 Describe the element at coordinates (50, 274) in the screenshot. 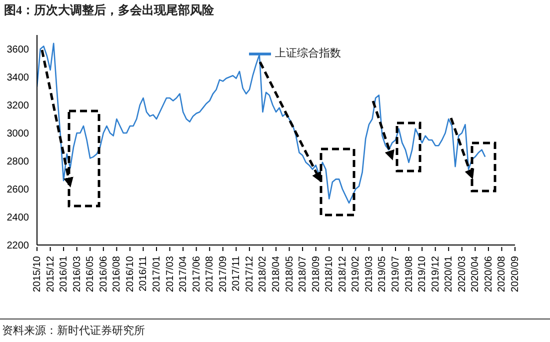

I see `x-tick-label: 2015/12` at that location.